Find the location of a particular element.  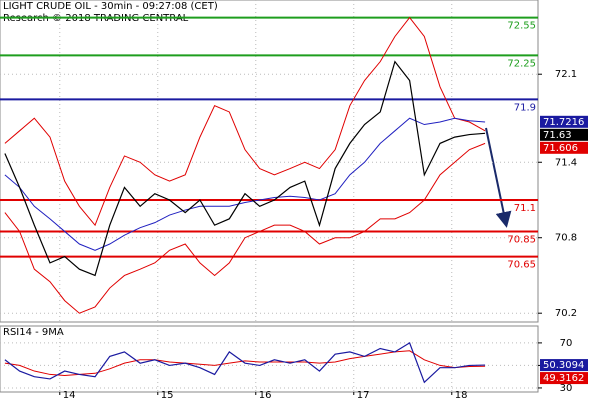

y-tick-label: 72.1 is located at coordinates (566, 74).